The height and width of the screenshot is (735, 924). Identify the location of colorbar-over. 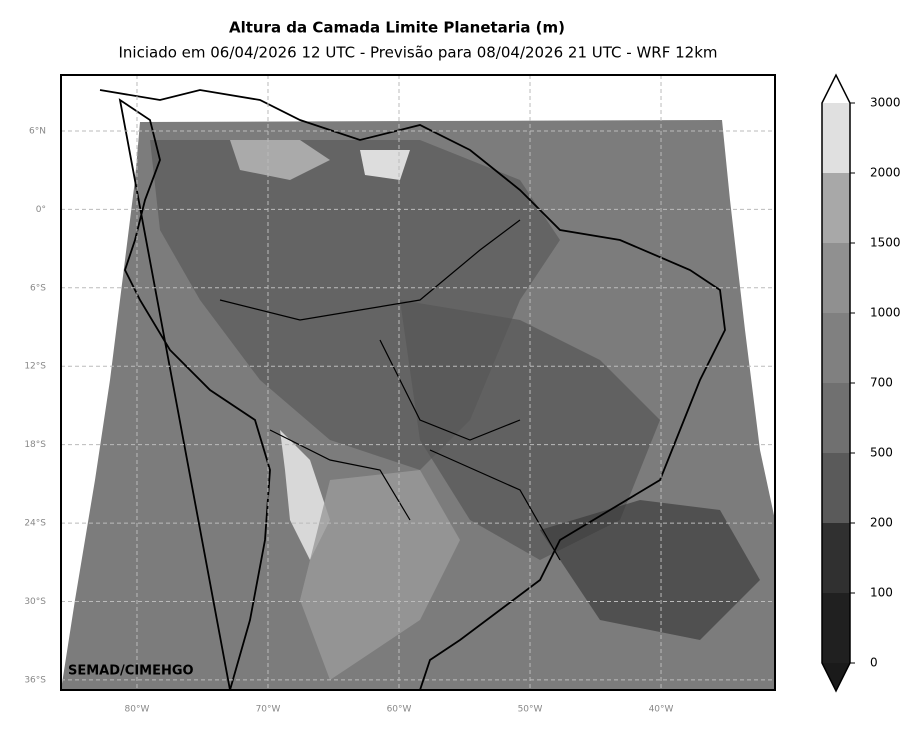
(836, 89).